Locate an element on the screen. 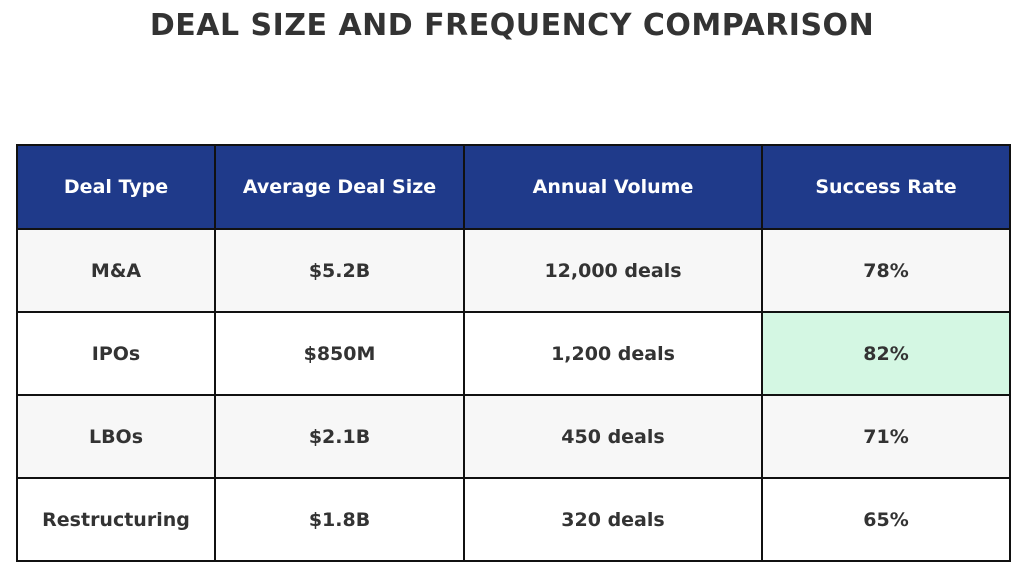 The height and width of the screenshot is (580, 1024). cell-annual-volume: 450 deals is located at coordinates (613, 436).